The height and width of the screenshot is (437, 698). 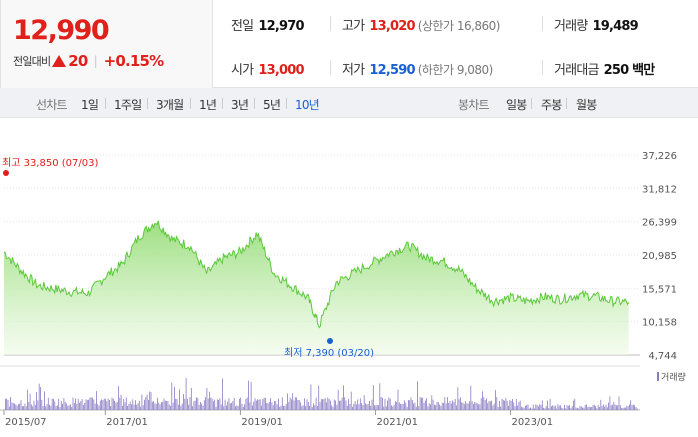 What do you see at coordinates (242, 70) in the screenshot?
I see `stat-label: 시가` at bounding box center [242, 70].